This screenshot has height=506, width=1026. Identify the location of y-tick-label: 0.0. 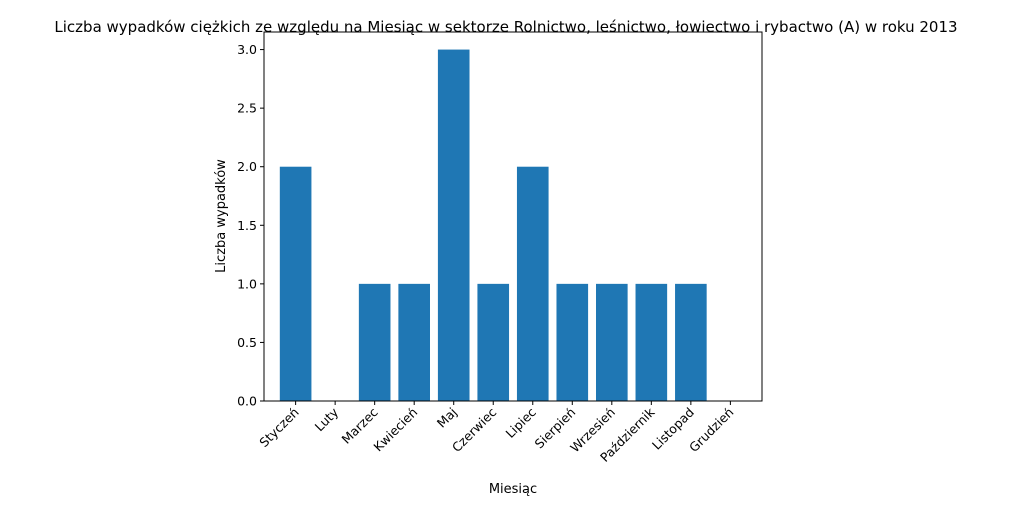
(247, 401).